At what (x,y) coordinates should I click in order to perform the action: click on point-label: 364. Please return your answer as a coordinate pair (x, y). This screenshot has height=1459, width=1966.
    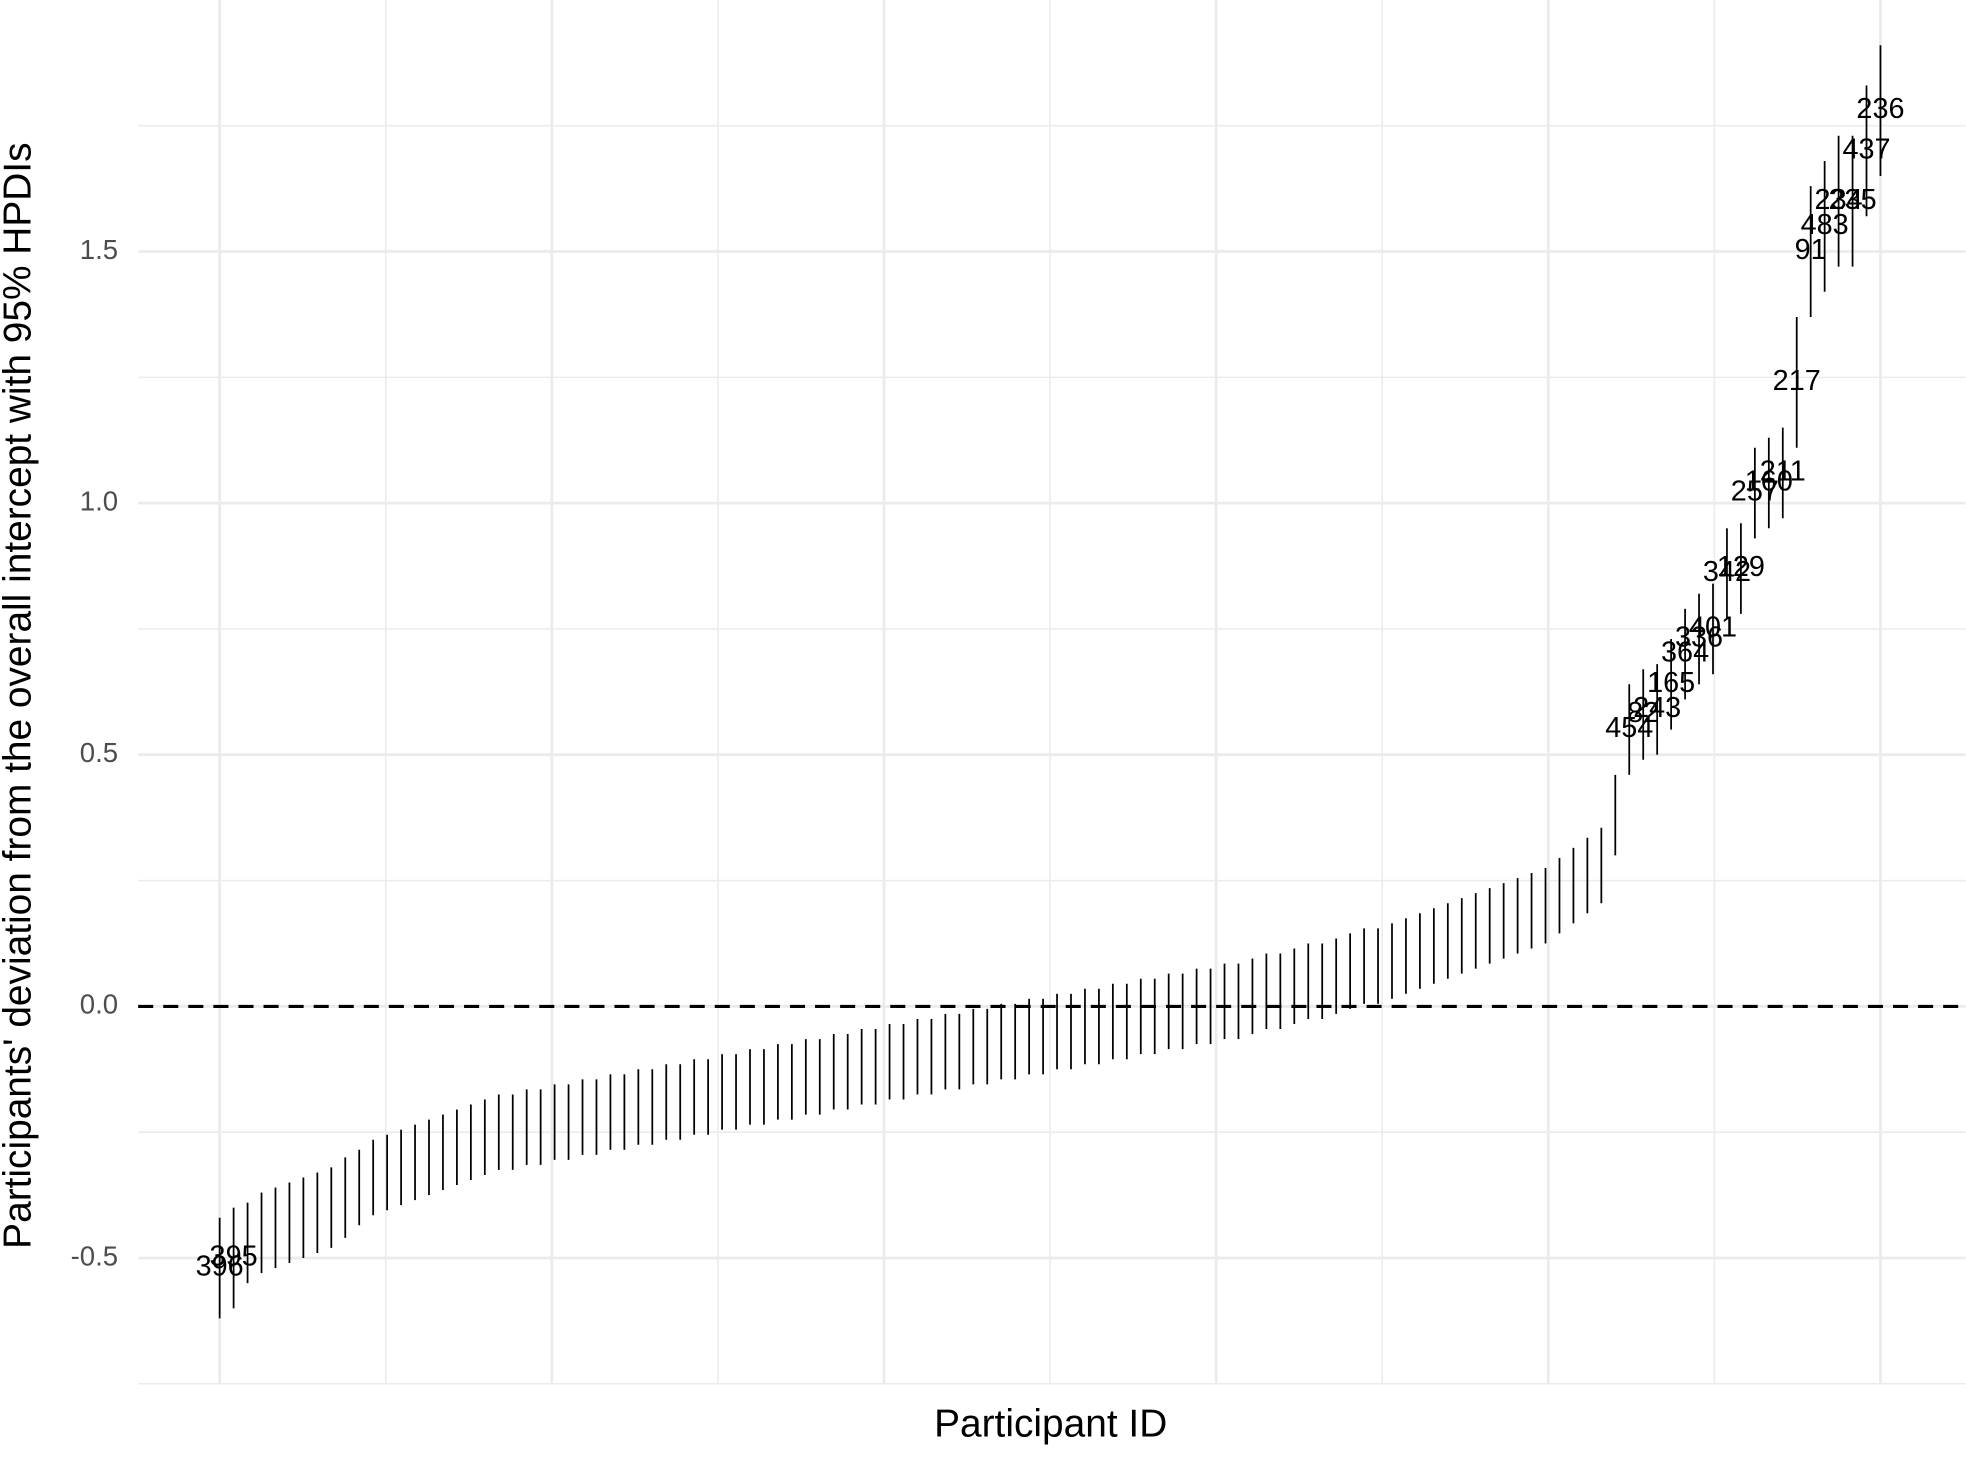
    Looking at the image, I should click on (1685, 653).